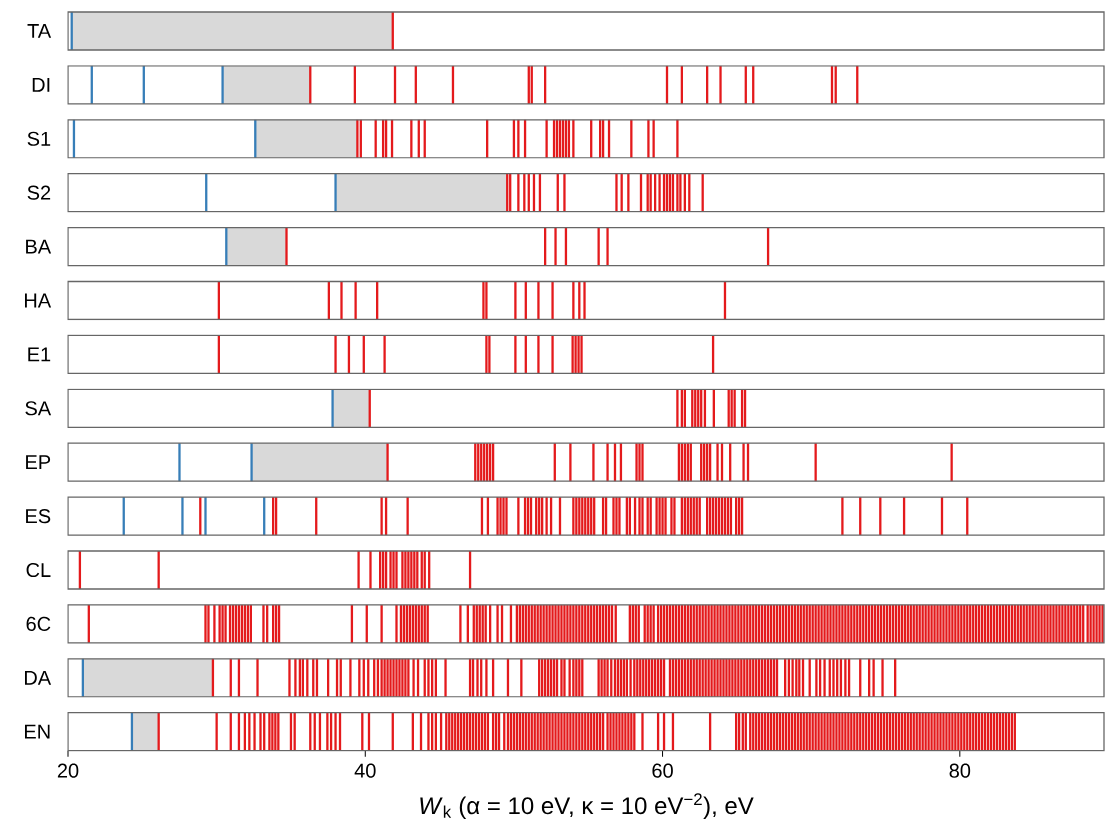  Describe the element at coordinates (38, 677) in the screenshot. I see `y-axis-title: DA` at that location.